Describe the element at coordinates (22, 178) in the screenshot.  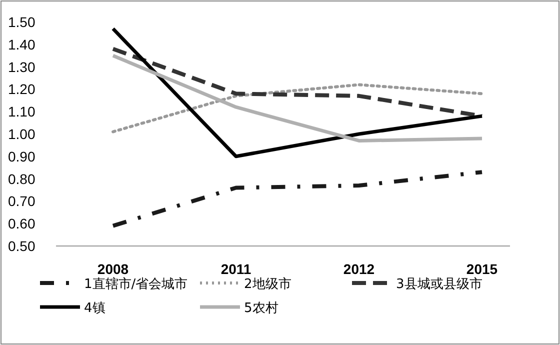
I see `y-tick-label: 0.80` at that location.